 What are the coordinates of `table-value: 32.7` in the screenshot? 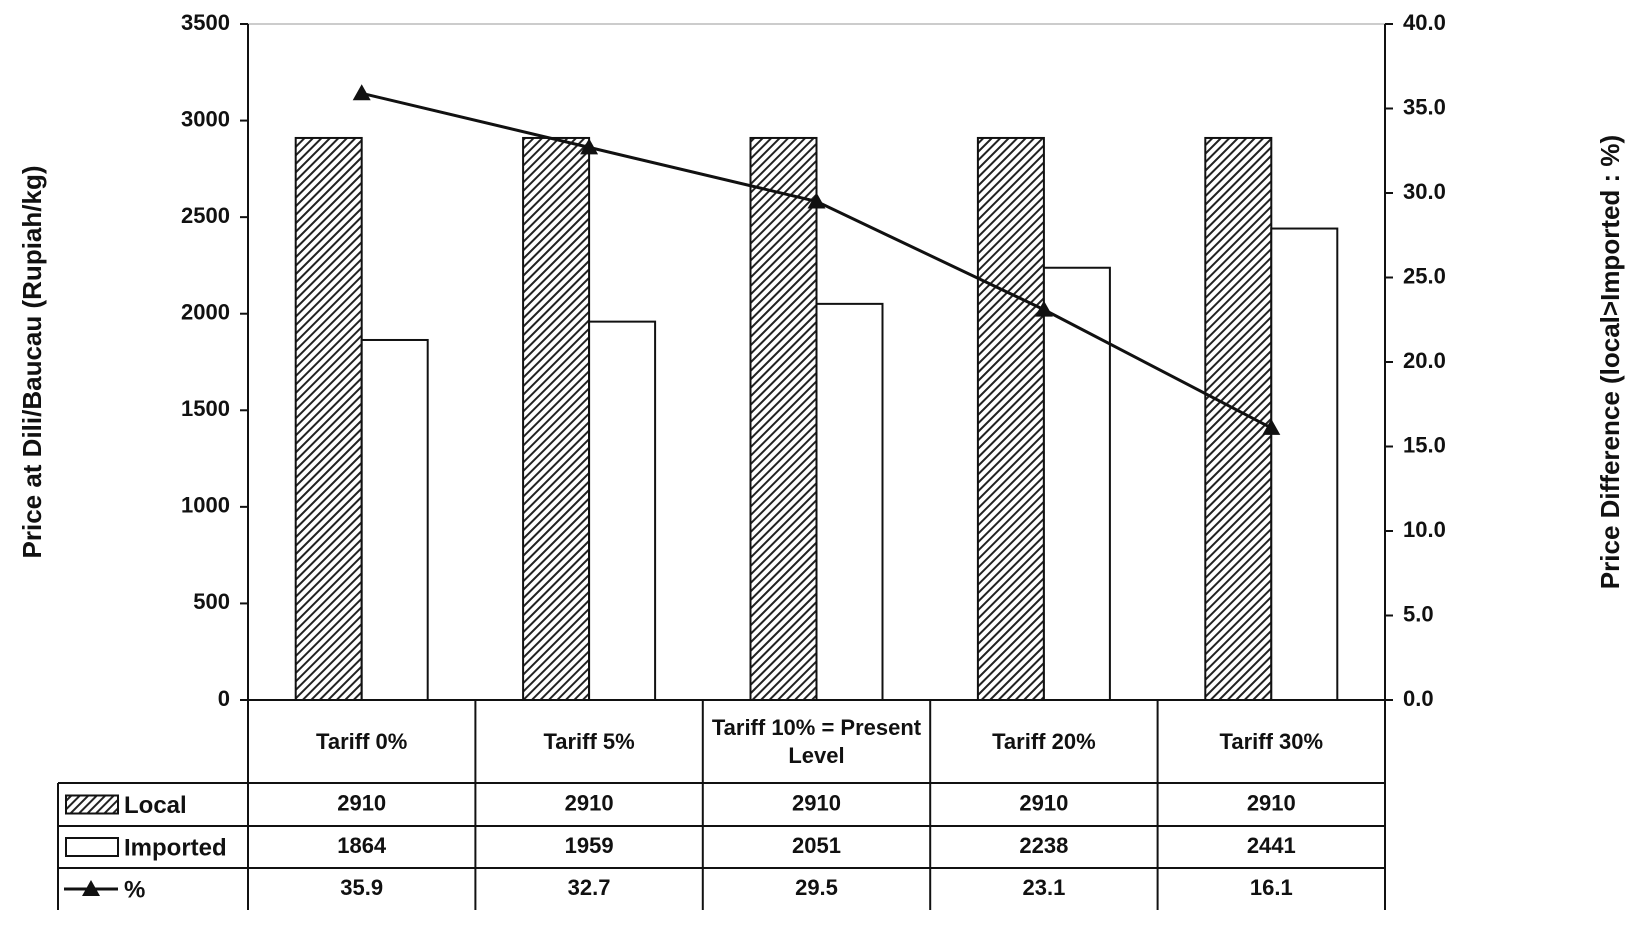 It's located at (589, 887).